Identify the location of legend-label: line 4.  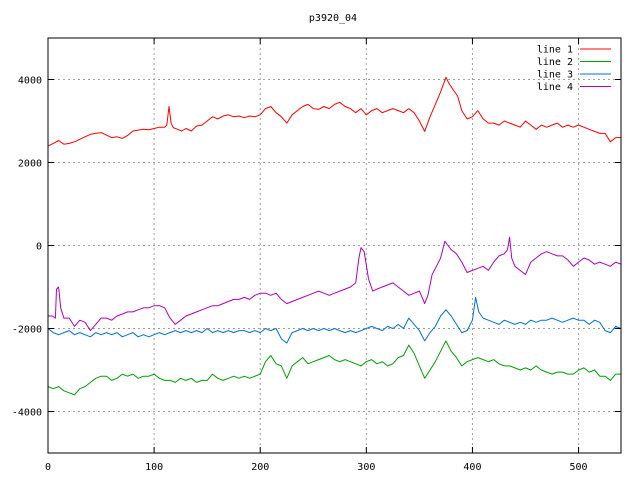
(555, 87).